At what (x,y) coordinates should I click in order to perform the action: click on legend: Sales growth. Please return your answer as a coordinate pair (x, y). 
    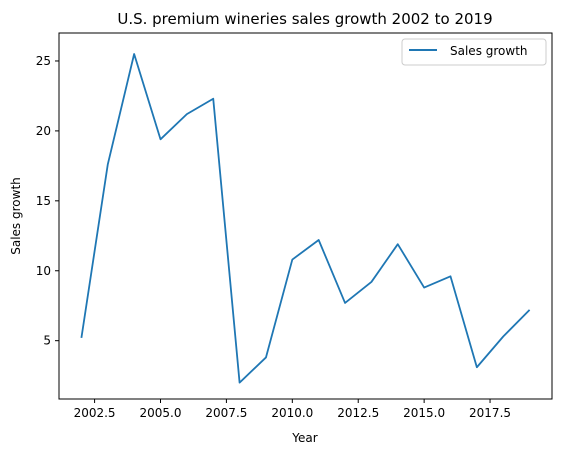
    Looking at the image, I should click on (474, 52).